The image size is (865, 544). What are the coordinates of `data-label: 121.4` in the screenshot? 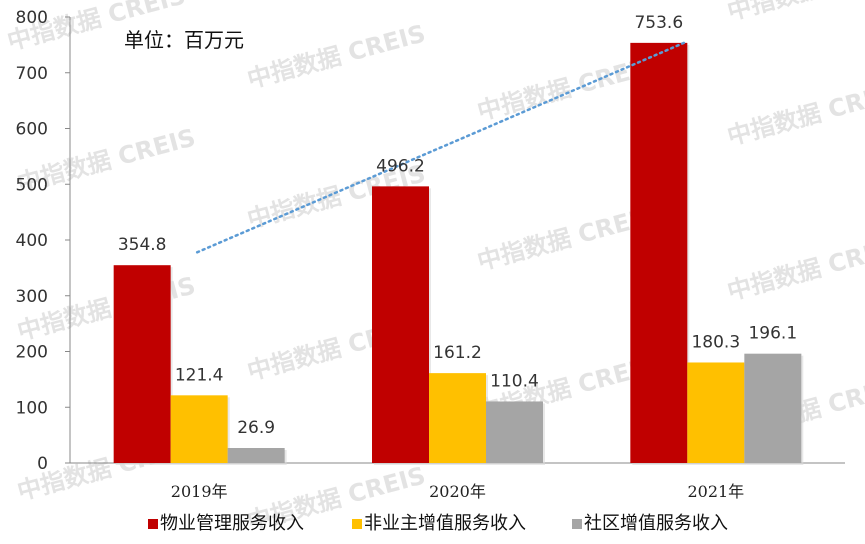 It's located at (199, 375).